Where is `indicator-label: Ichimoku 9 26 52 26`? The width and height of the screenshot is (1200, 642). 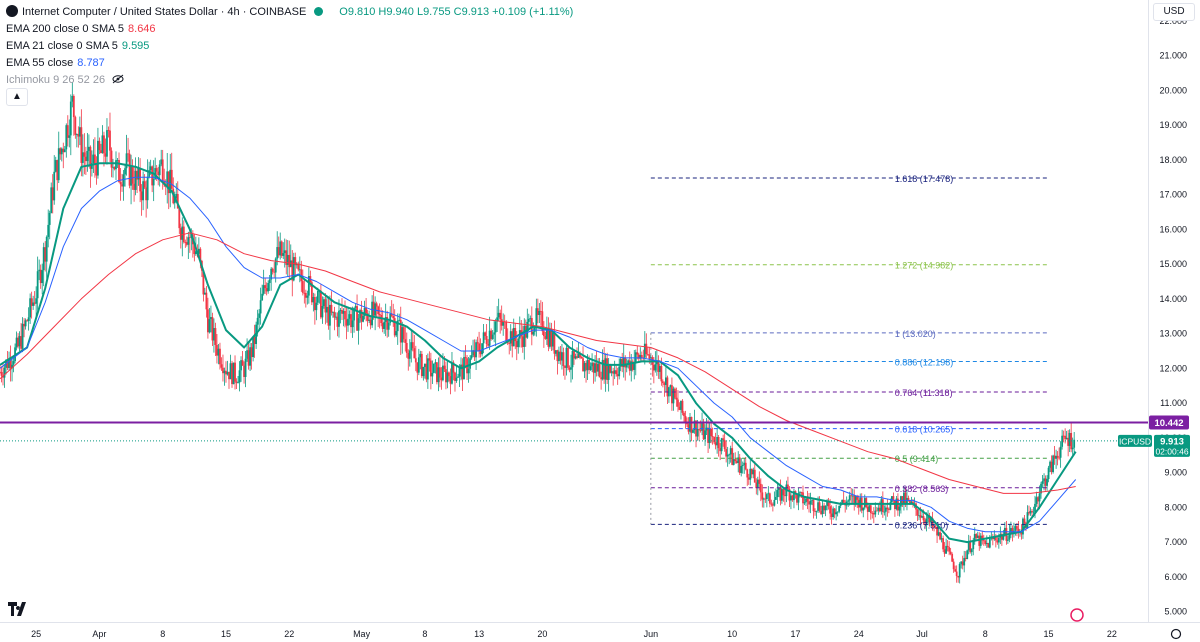
indicator-label: Ichimoku 9 26 52 26 is located at coordinates (56, 80).